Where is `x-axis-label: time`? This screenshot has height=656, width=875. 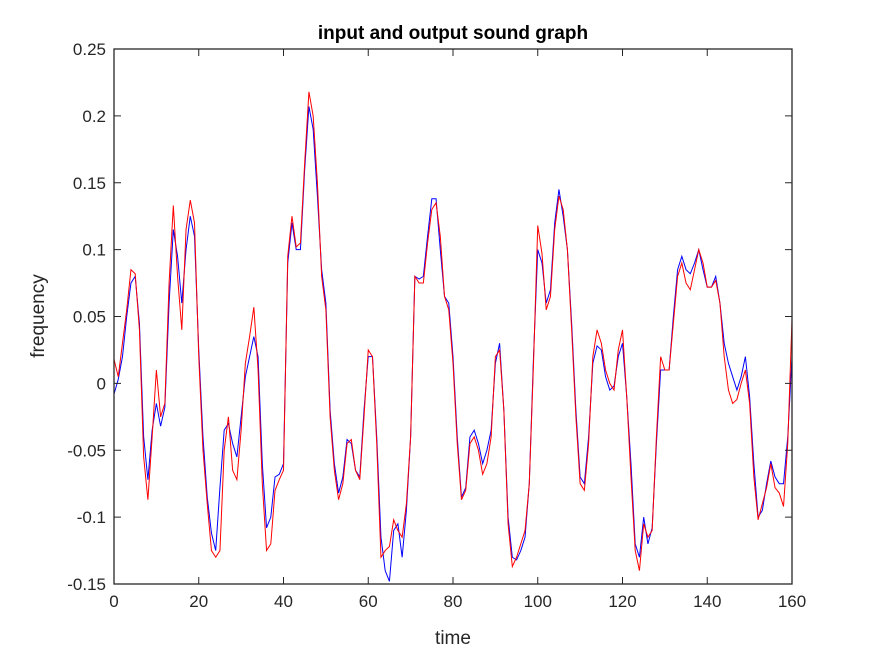
x-axis-label: time is located at coordinates (453, 638).